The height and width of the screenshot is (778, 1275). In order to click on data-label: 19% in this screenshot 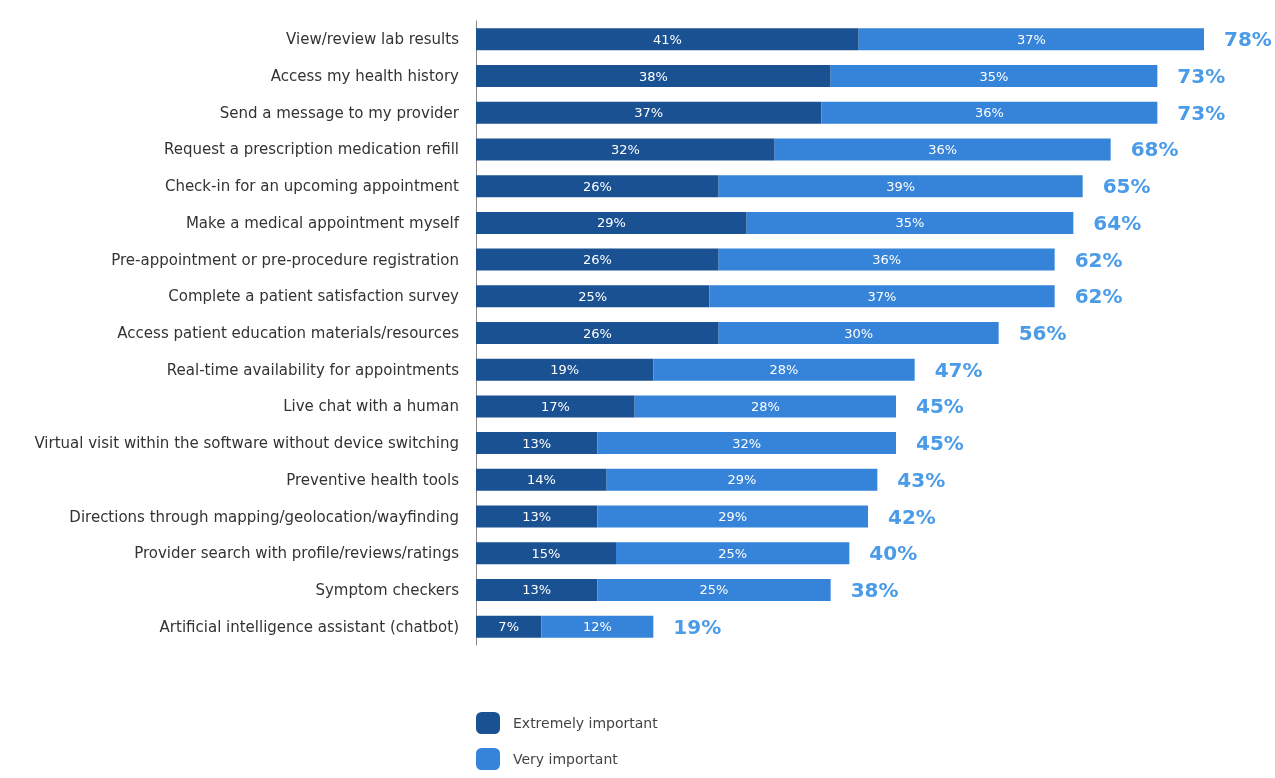, I will do `click(565, 370)`.